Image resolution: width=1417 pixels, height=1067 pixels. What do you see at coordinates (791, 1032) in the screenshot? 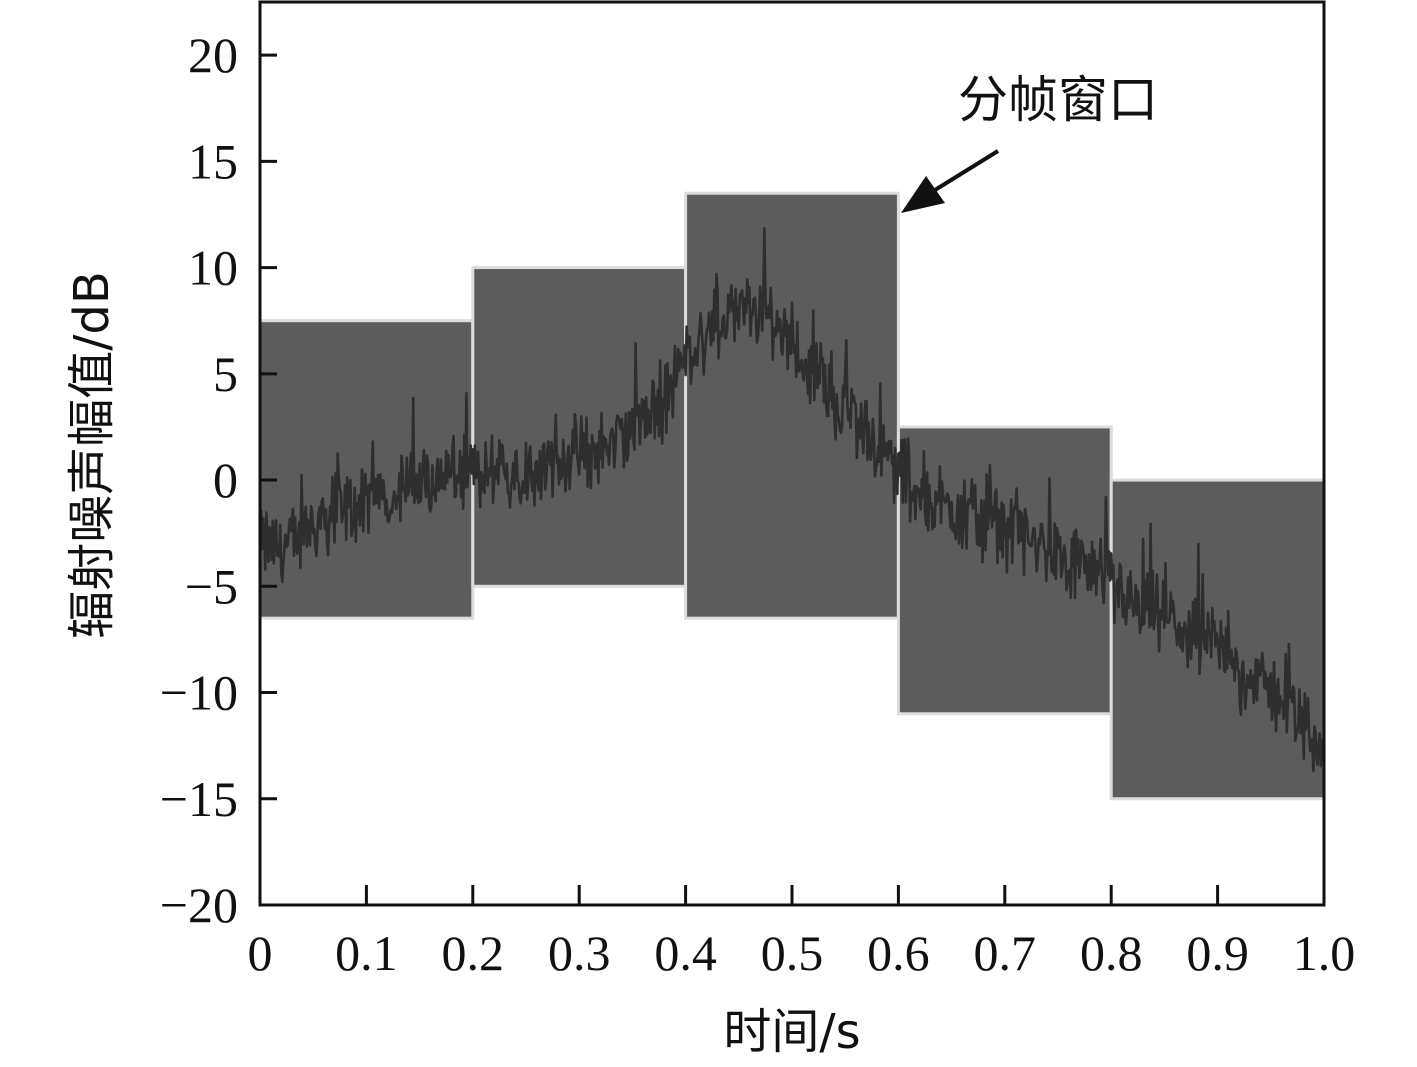
I see `x-axis-title: 时间/s` at bounding box center [791, 1032].